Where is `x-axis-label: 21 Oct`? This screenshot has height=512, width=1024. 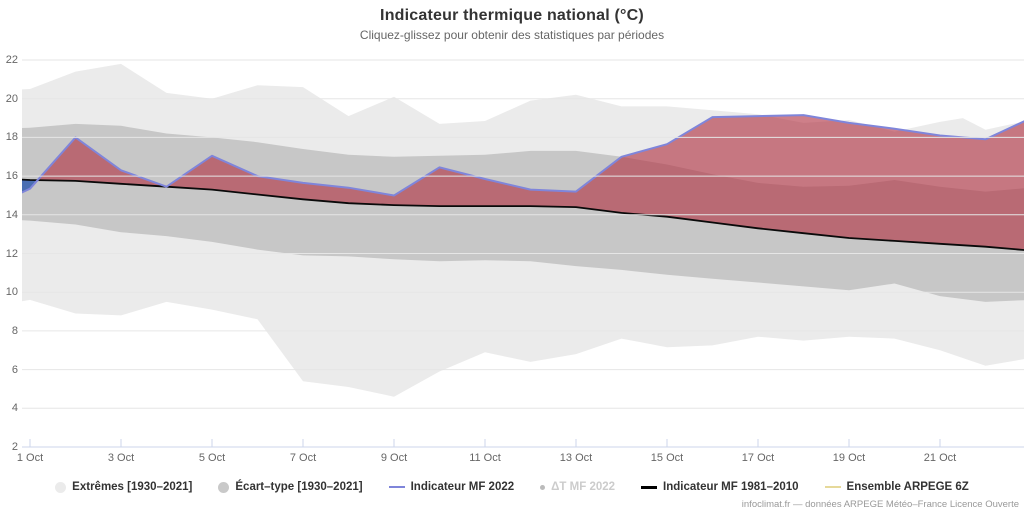 x-axis-label: 21 Oct is located at coordinates (940, 458).